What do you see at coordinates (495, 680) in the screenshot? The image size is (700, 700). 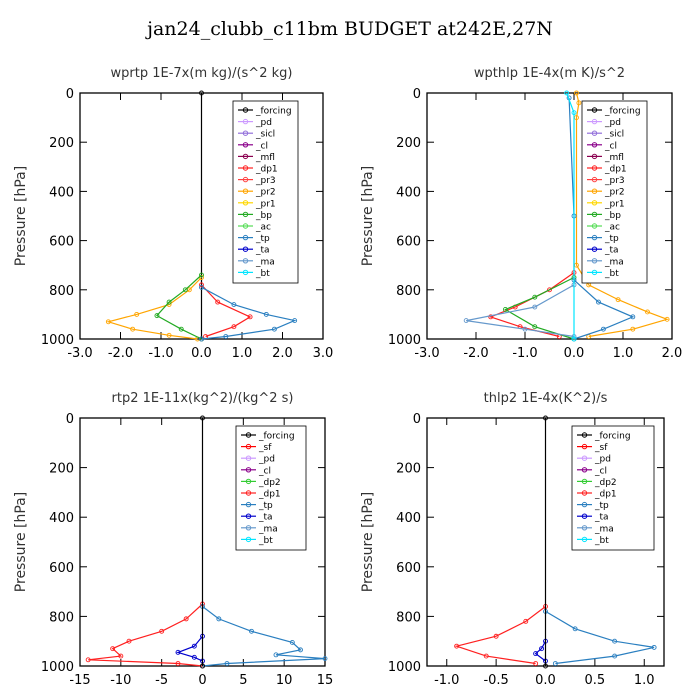 I see `x-tick-label: -0.5` at bounding box center [495, 680].